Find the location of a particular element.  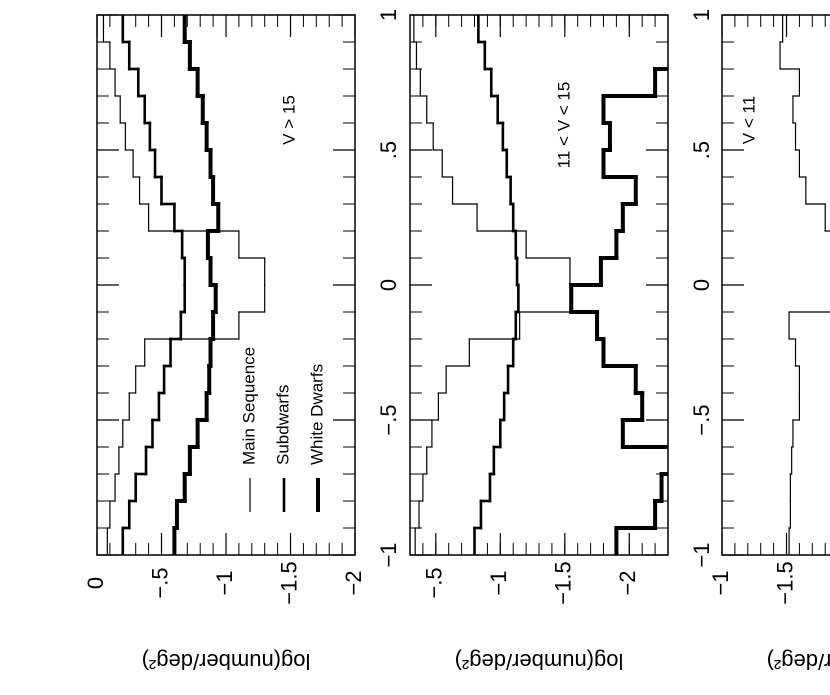

annotation: V < 11 is located at coordinates (748, 120).